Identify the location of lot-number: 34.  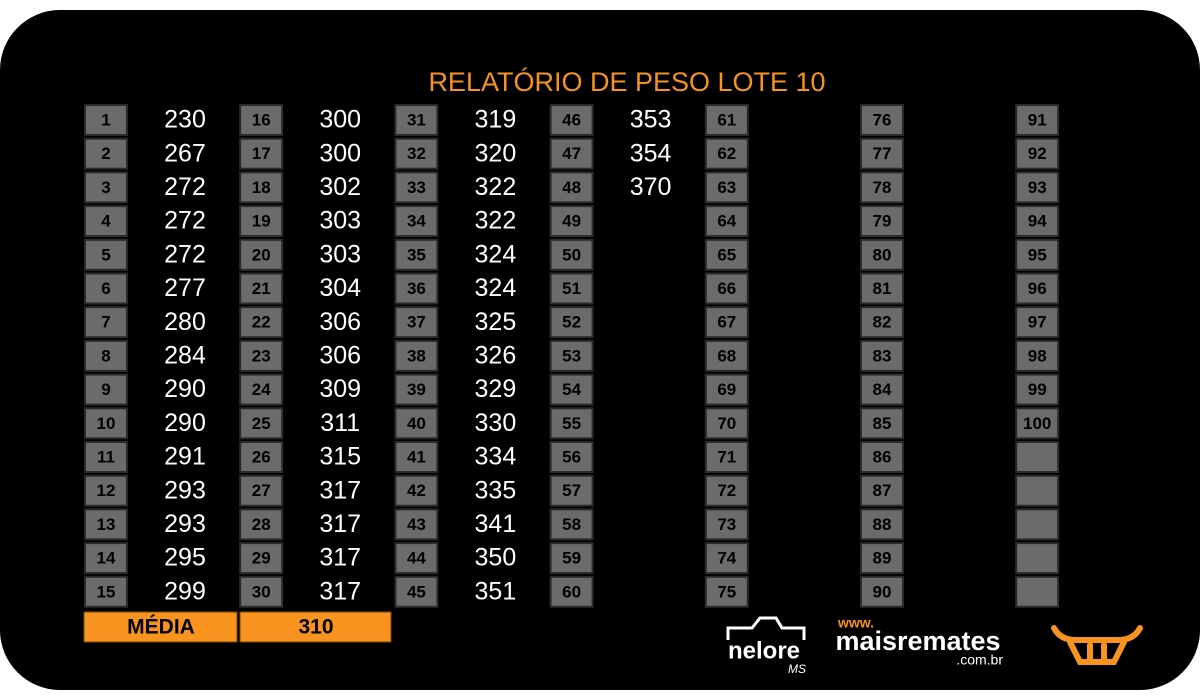
(416, 221).